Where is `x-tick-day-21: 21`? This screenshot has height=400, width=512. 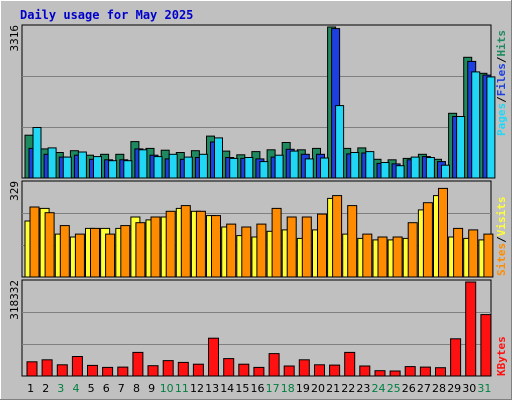
x-tick-day-21: 21 is located at coordinates (333, 388).